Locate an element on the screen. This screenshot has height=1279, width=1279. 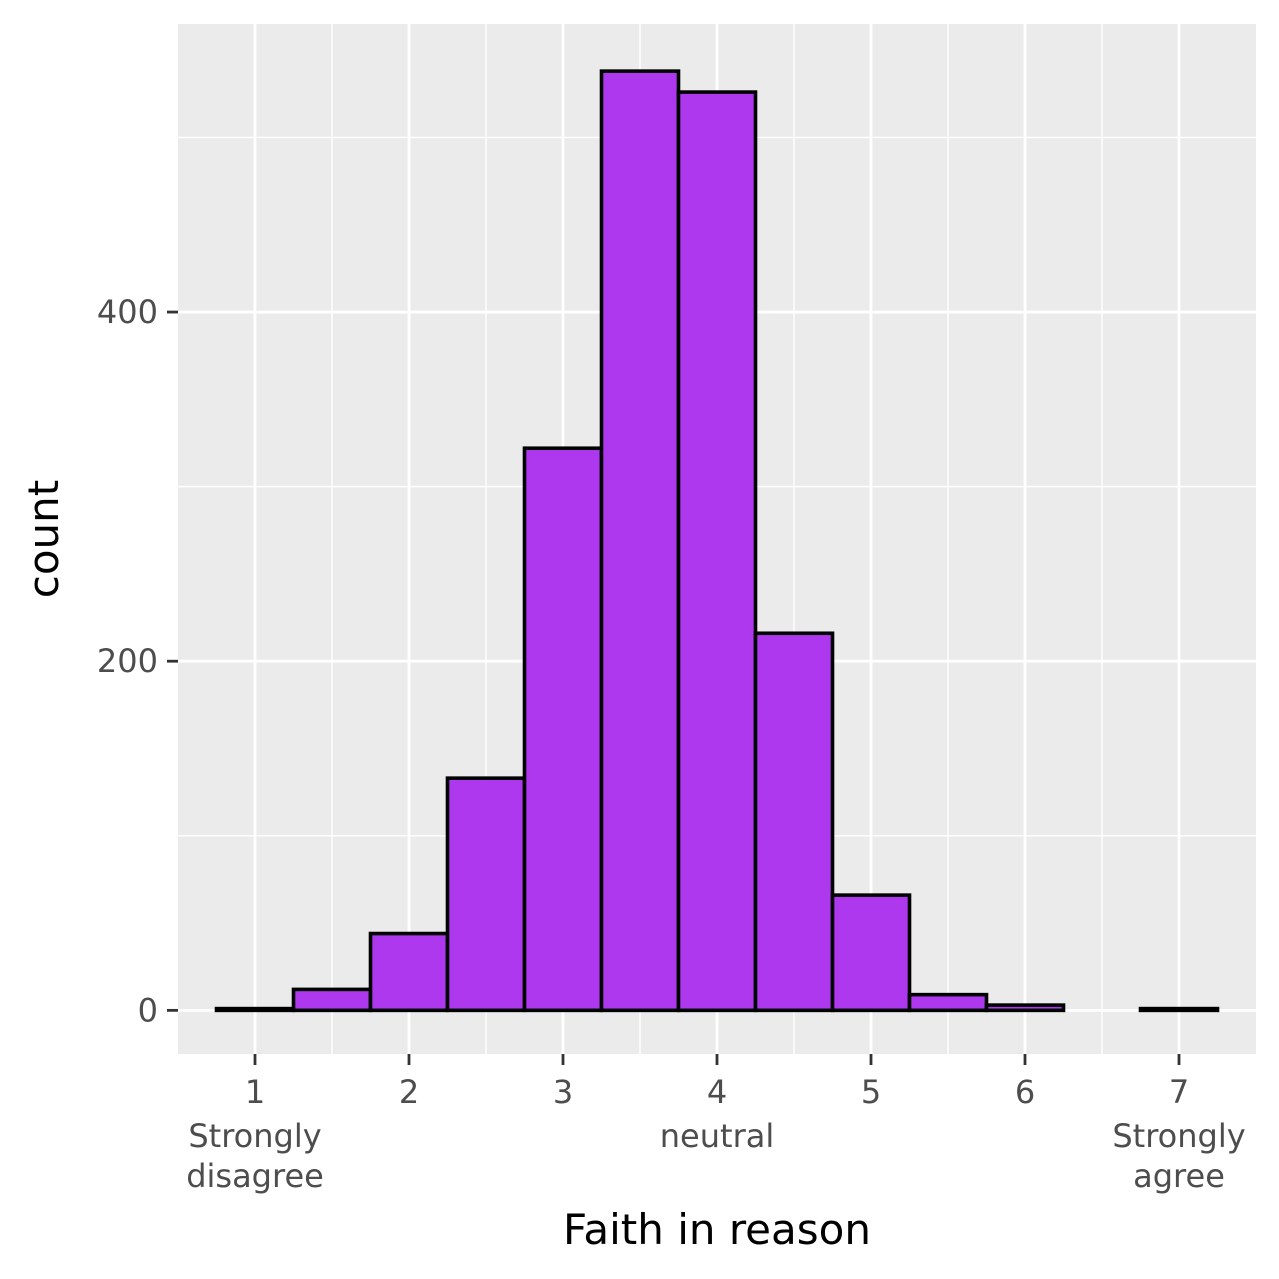
y-tick-label: 200 is located at coordinates (127, 661).